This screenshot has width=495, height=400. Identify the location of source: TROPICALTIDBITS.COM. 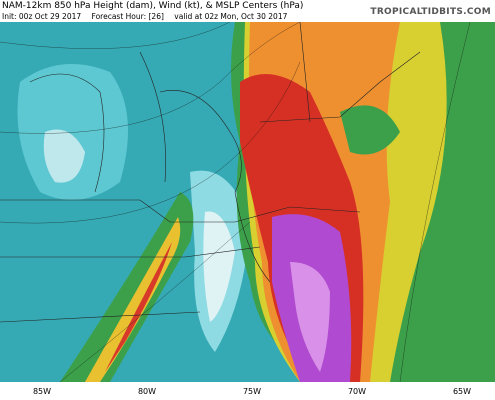
(430, 12).